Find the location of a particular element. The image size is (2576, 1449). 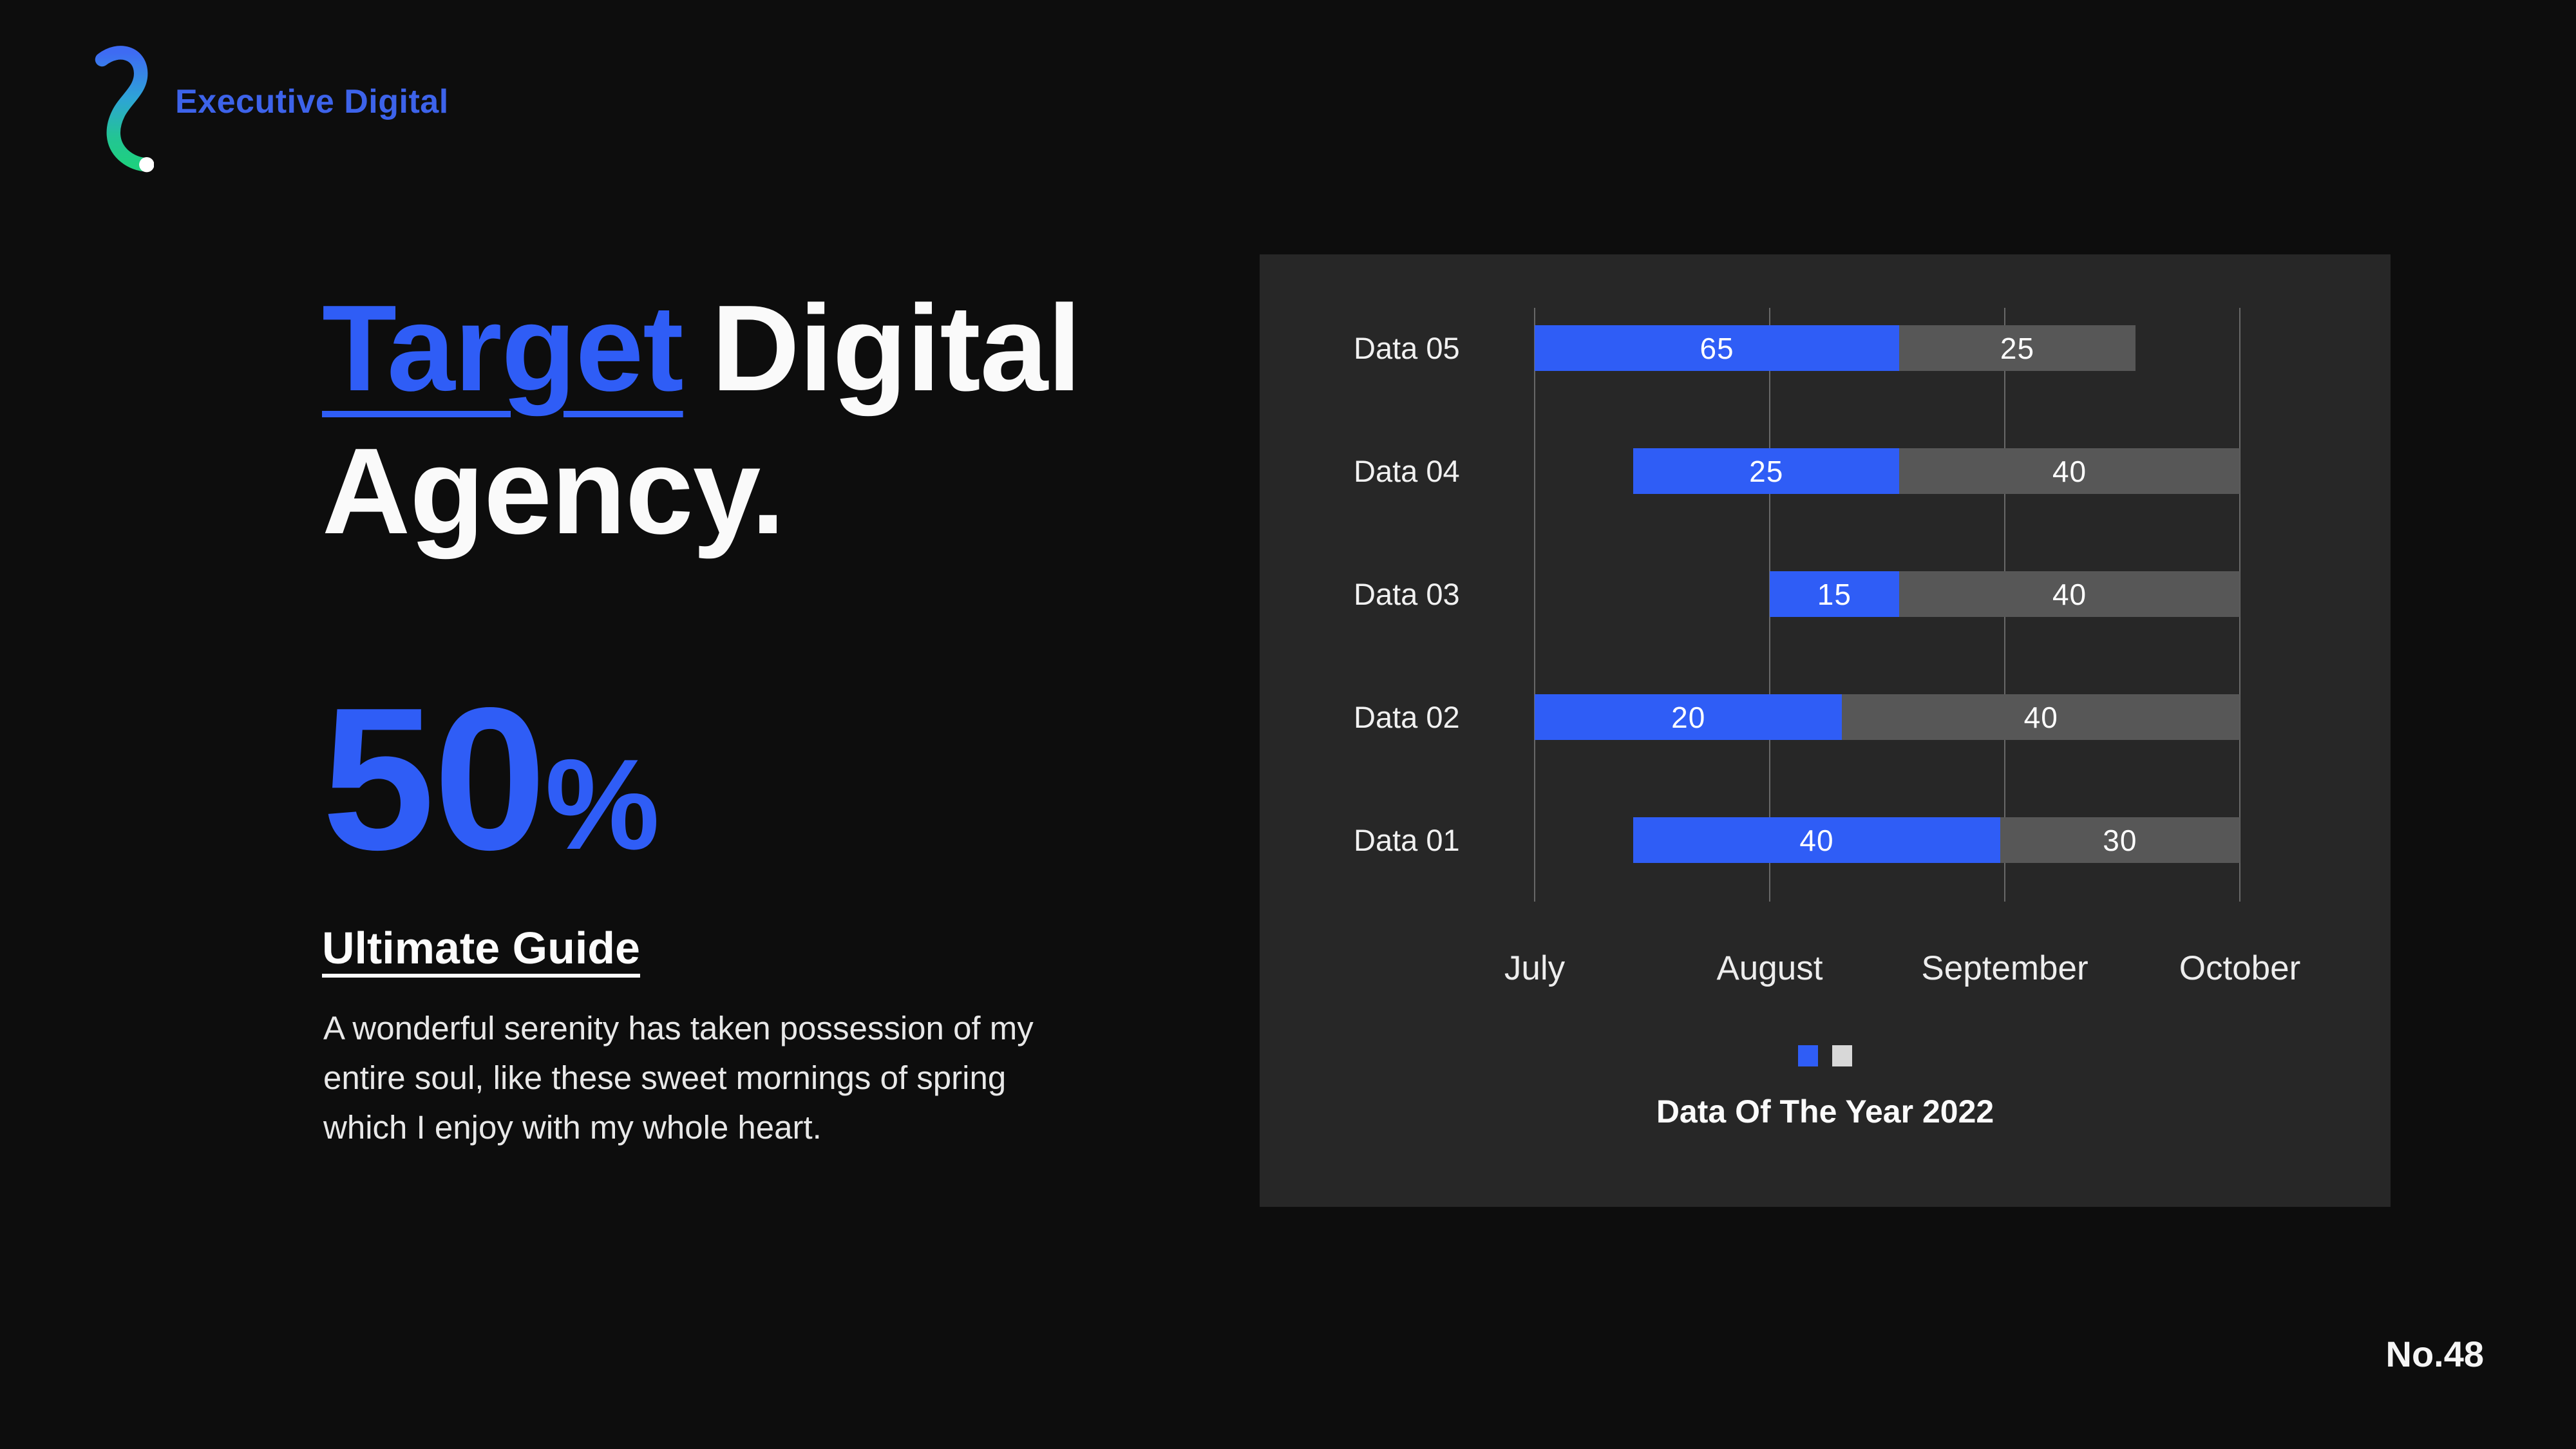

bar-row: 20 40 is located at coordinates (1888, 717).